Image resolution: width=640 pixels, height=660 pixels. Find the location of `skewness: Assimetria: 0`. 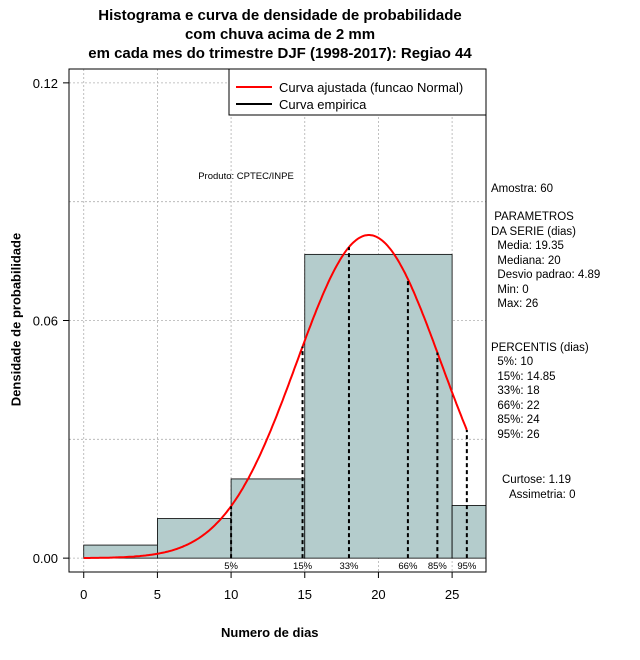

skewness: Assimetria: 0 is located at coordinates (542, 495).